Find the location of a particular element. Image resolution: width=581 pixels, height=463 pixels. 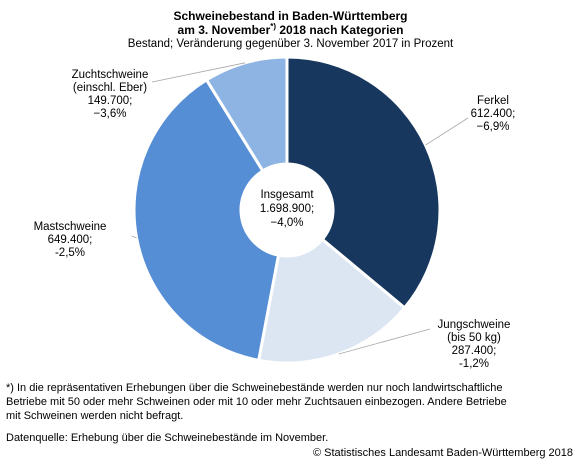

title-line2-pre: am 3. November is located at coordinates (224, 30).